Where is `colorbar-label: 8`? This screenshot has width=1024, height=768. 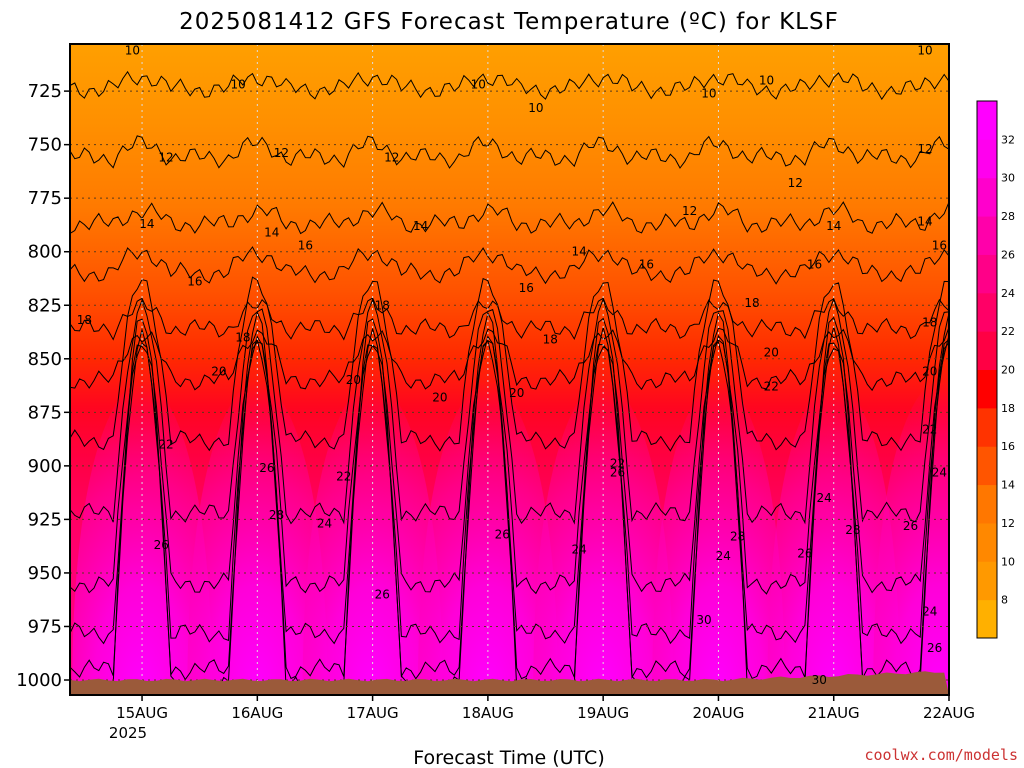 colorbar-label: 8 is located at coordinates (1004, 600).